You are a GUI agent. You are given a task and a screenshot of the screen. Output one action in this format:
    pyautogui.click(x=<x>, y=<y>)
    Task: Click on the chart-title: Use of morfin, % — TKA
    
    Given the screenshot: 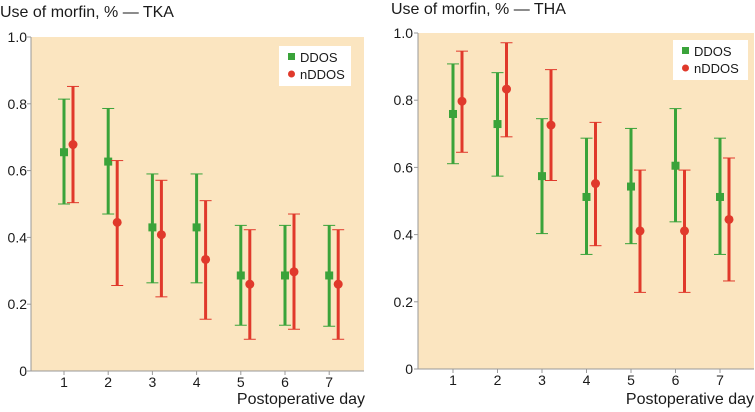 What is the action you would take?
    pyautogui.click(x=87, y=12)
    